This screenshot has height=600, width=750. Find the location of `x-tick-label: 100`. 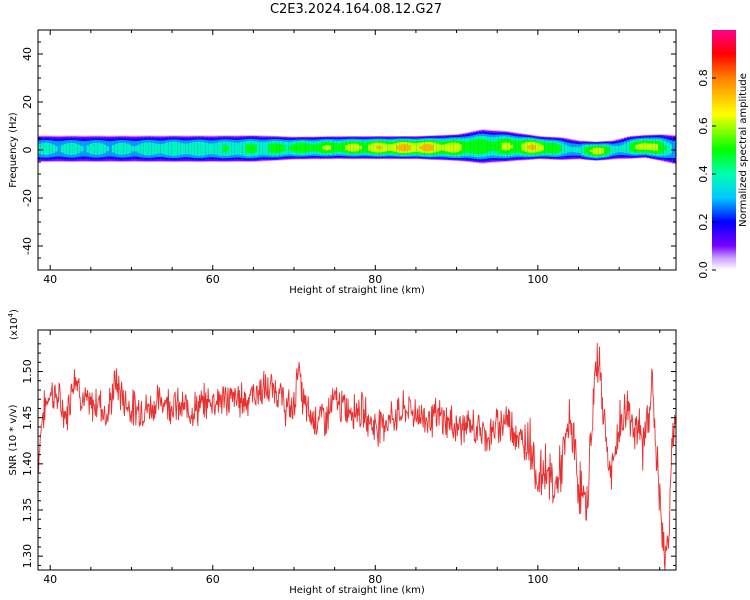

x-tick-label: 100 is located at coordinates (537, 279).